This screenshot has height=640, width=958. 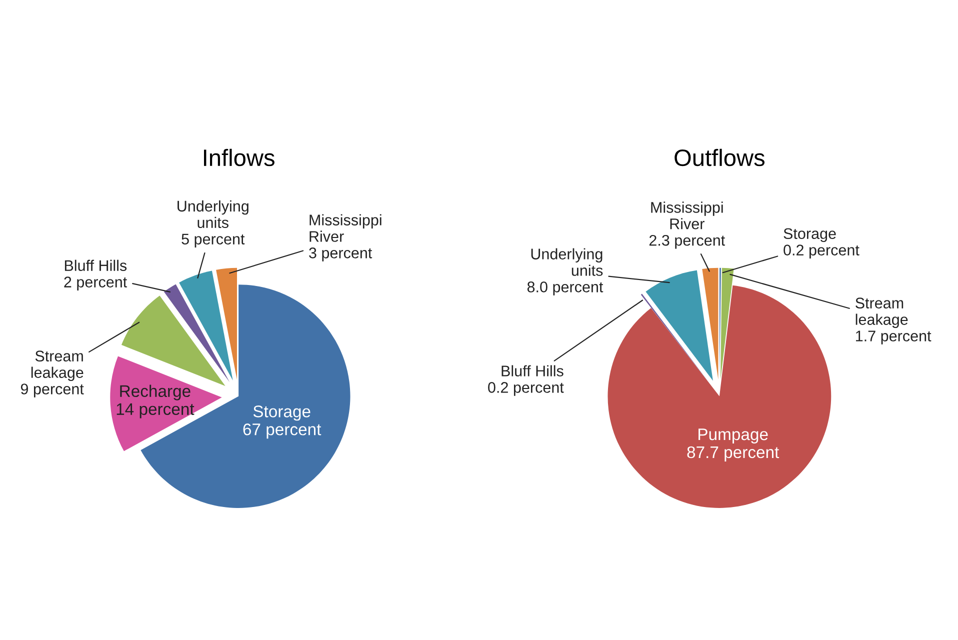 What do you see at coordinates (155, 410) in the screenshot?
I see `data-label: 14 percent` at bounding box center [155, 410].